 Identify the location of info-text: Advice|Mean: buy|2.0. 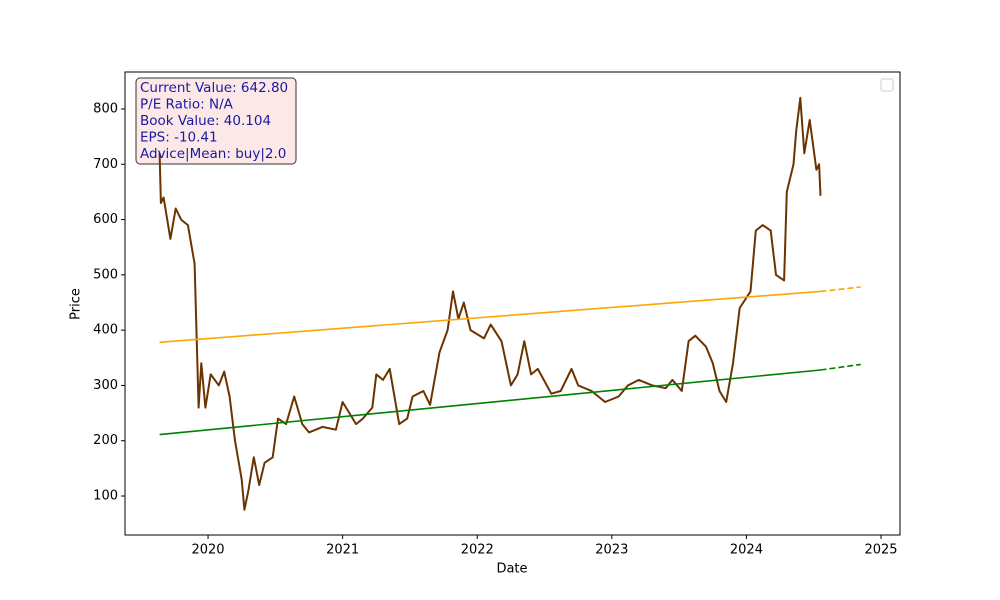
(213, 154).